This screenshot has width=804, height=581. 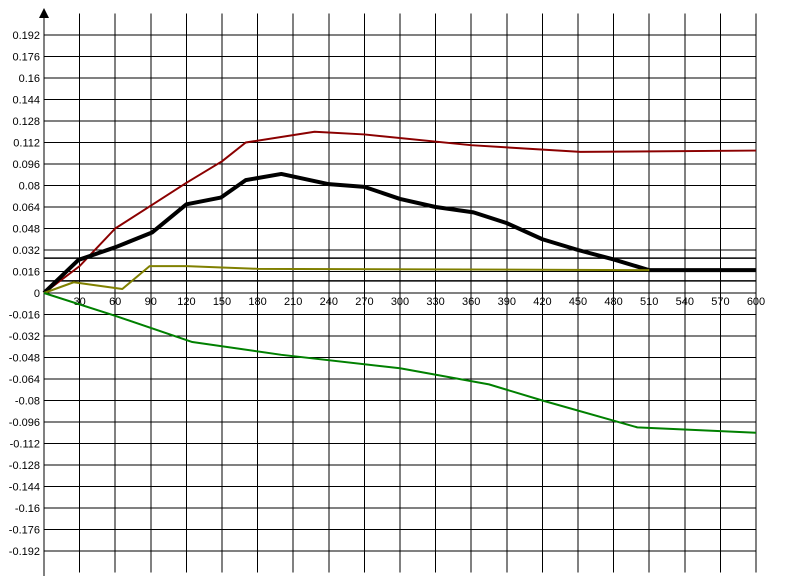 What do you see at coordinates (26, 122) in the screenshot?
I see `y-tick-label: 0.128` at bounding box center [26, 122].